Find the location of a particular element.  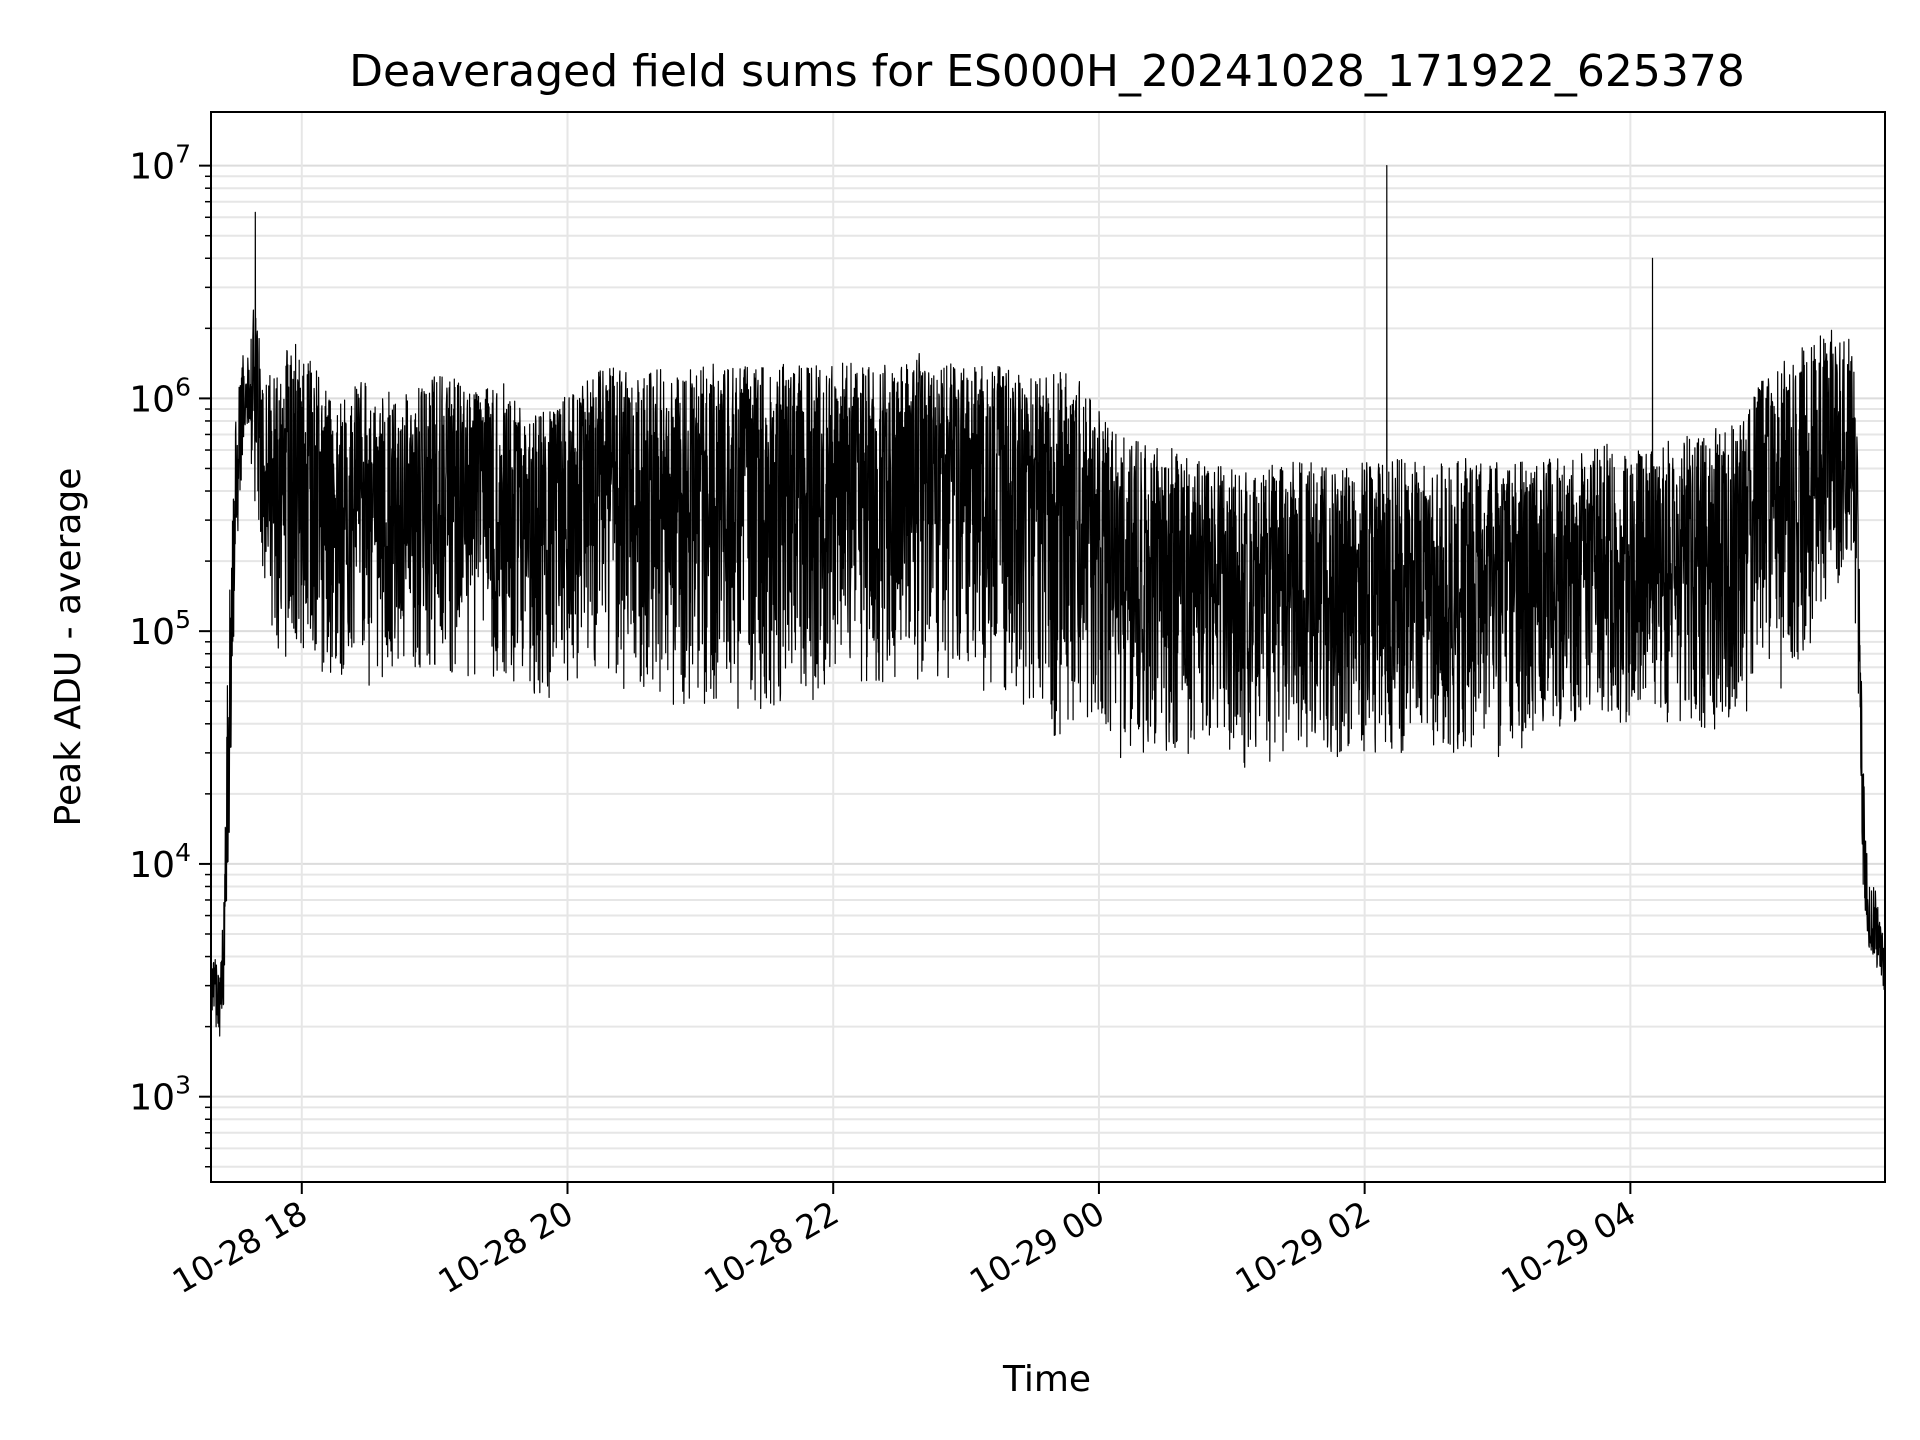

y-tick-label: 10³ is located at coordinates (160, 1095).